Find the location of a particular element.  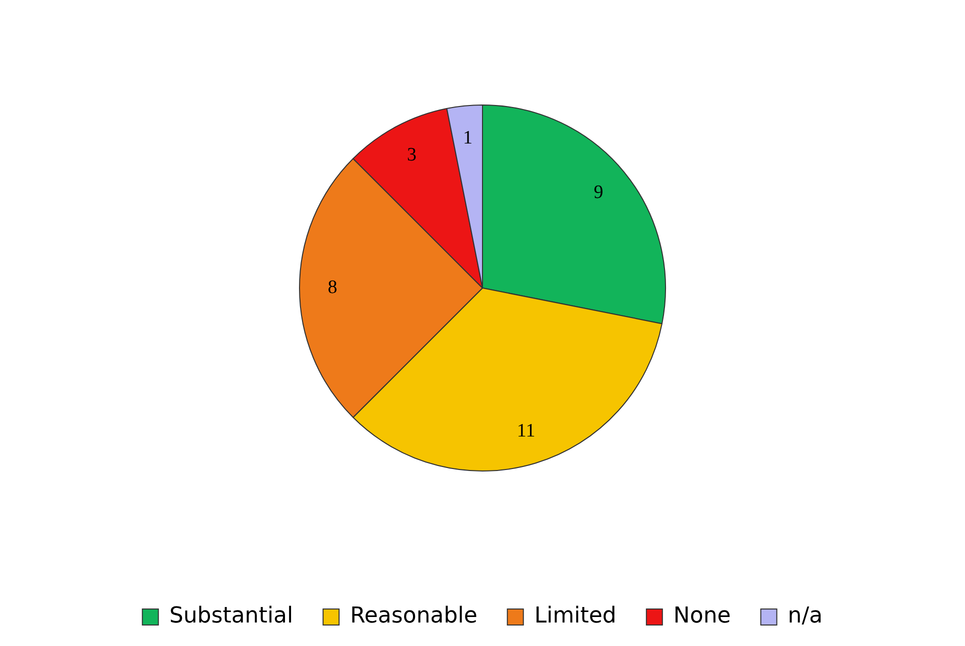

legend-label: Reasonable is located at coordinates (414, 616).